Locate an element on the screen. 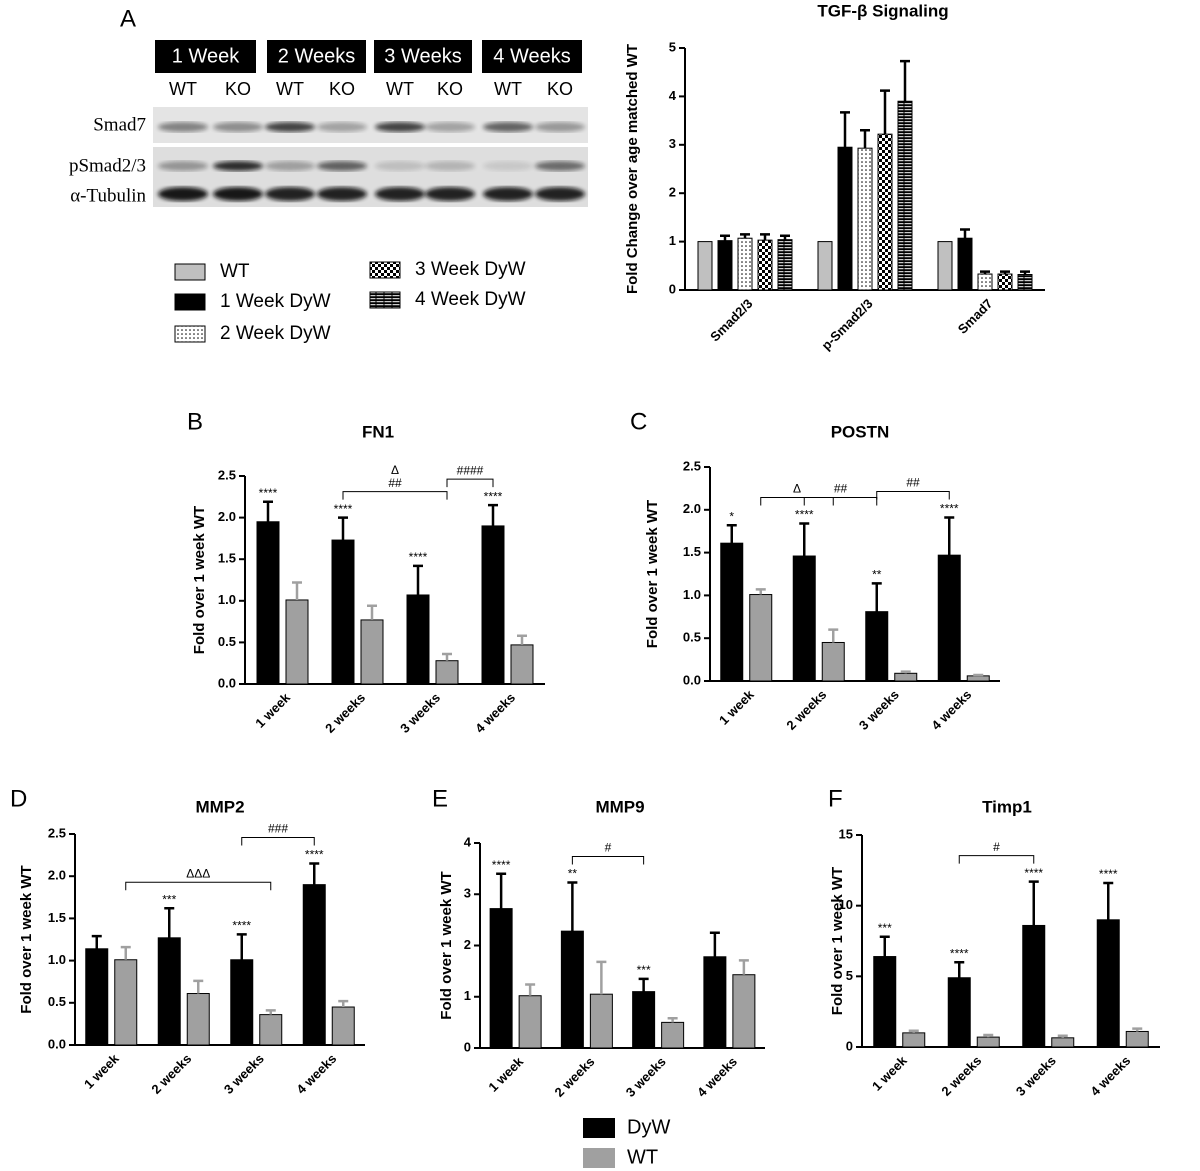  chart-title: MMP2 is located at coordinates (219, 806).